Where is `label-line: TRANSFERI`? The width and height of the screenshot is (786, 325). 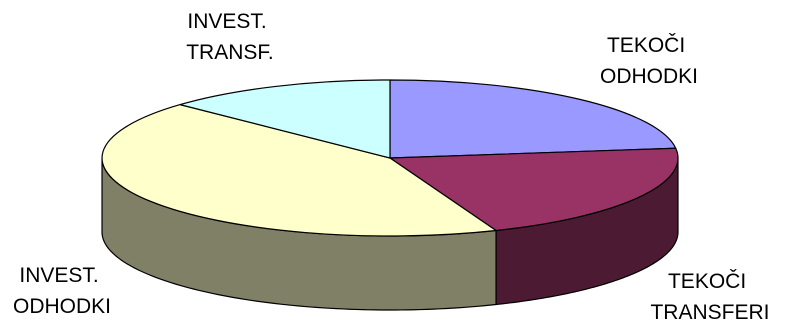
label-line: TRANSFERI is located at coordinates (709, 312).